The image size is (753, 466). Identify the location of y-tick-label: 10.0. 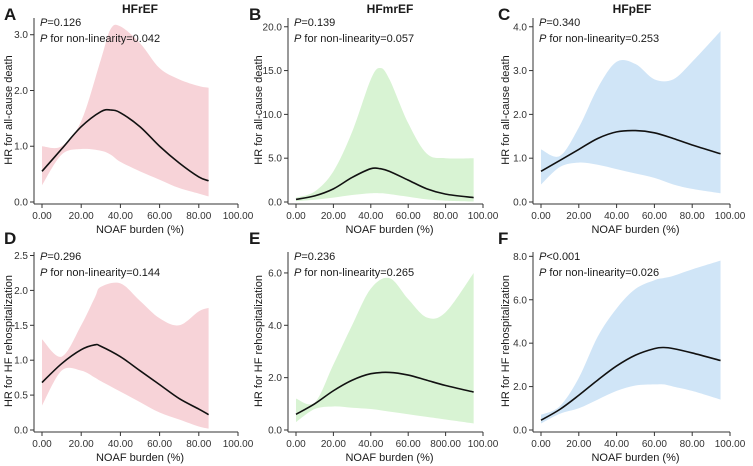
(273, 115).